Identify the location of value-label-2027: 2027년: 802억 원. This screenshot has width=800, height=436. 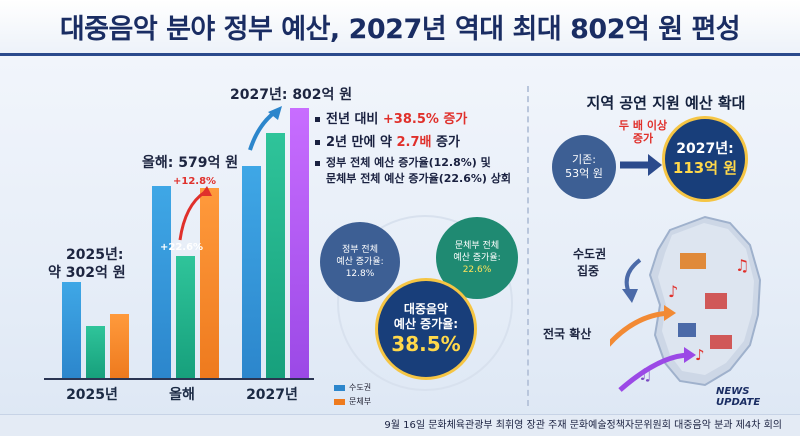
(291, 95).